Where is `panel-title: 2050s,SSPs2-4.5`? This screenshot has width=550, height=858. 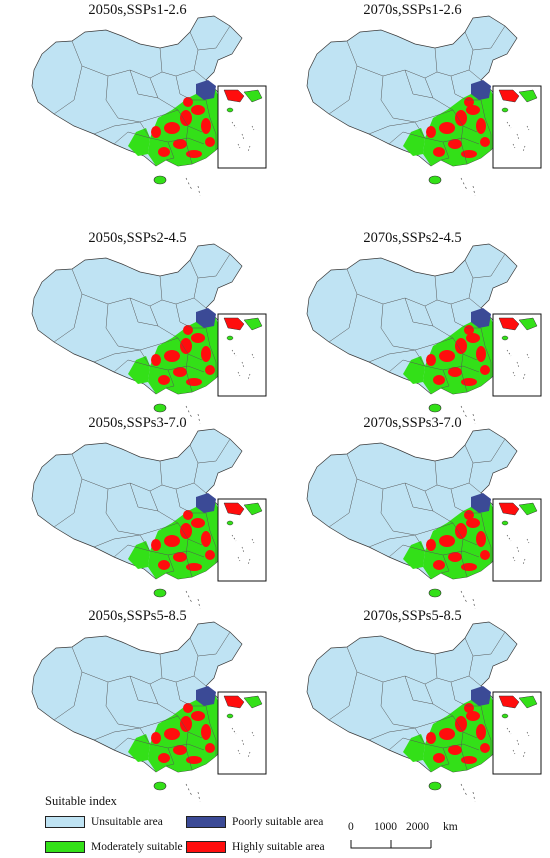
panel-title: 2050s,SSPs2-4.5 is located at coordinates (137, 238).